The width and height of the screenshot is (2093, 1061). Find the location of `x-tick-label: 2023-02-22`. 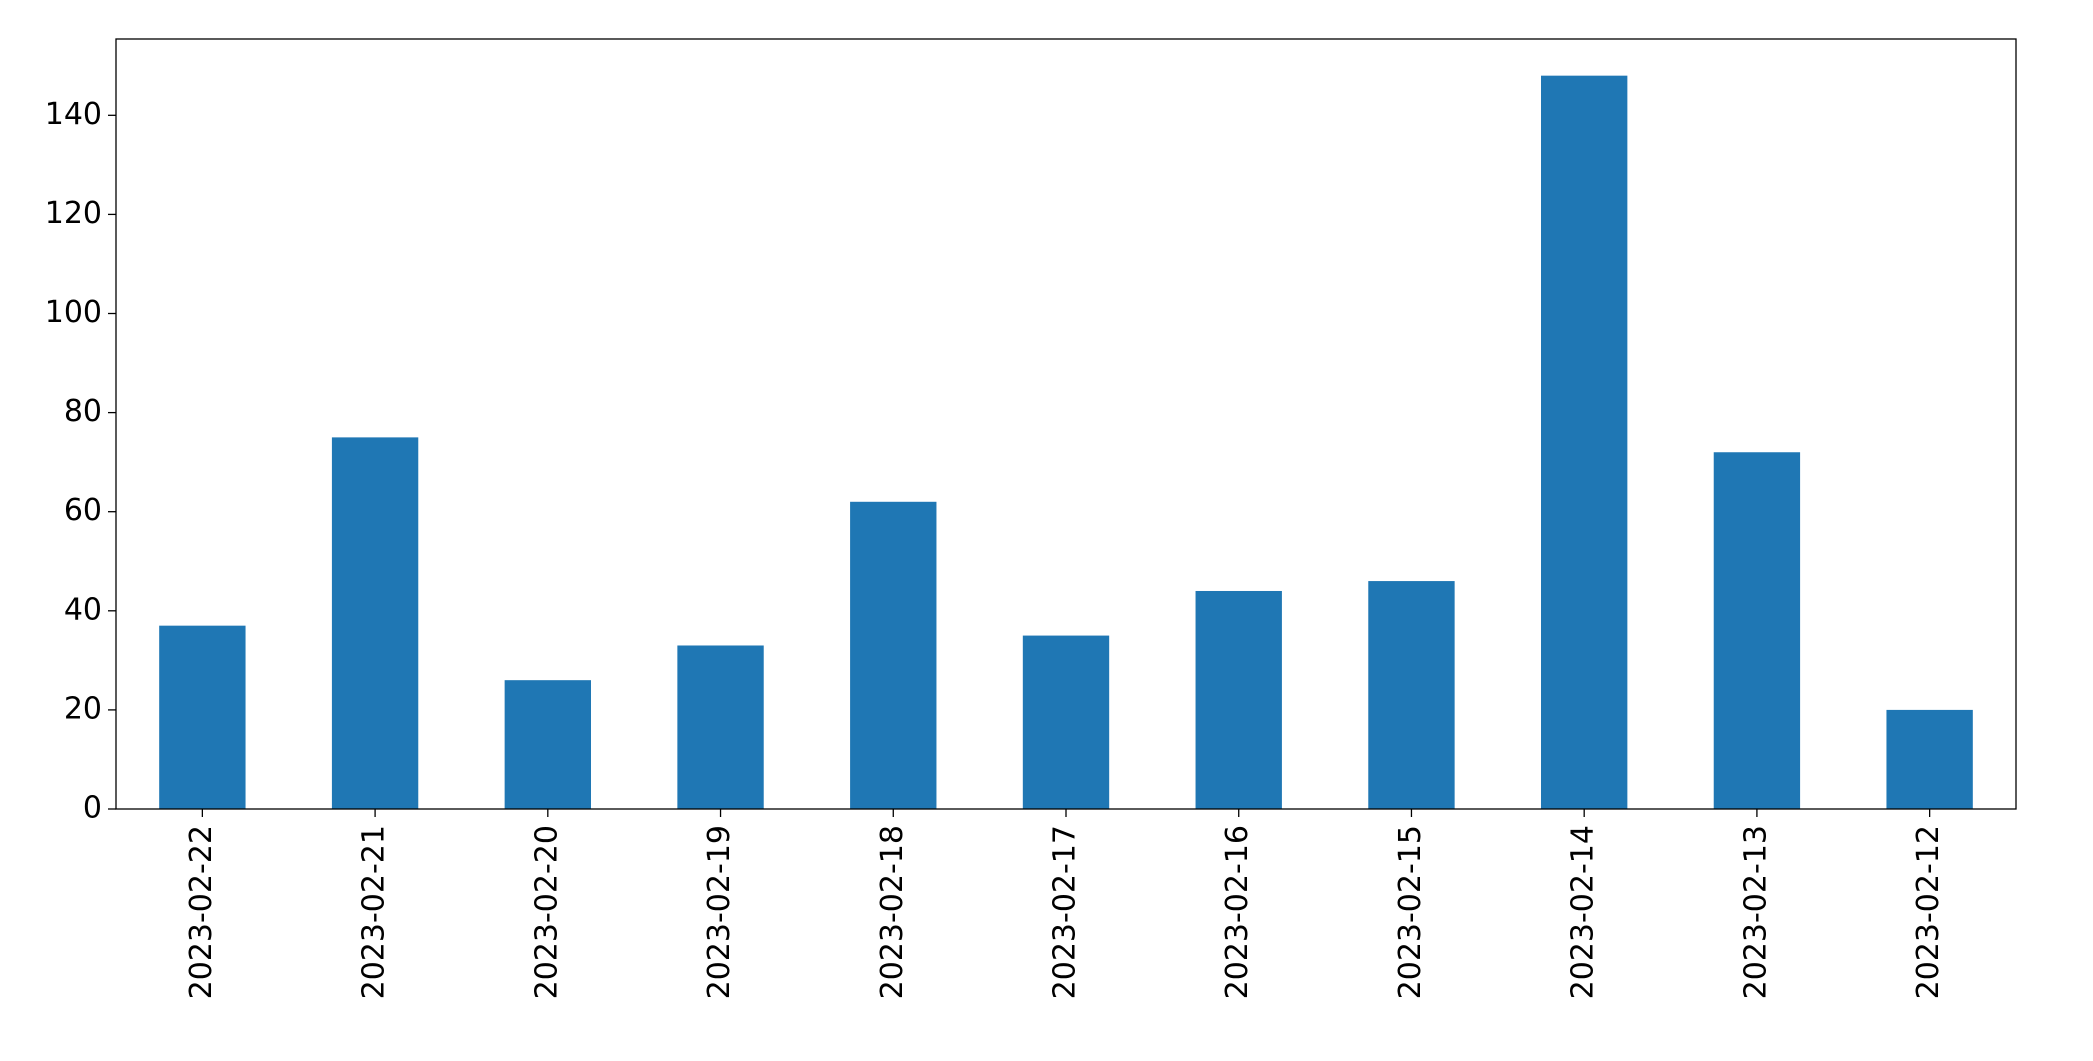

x-tick-label: 2023-02-22 is located at coordinates (201, 912).